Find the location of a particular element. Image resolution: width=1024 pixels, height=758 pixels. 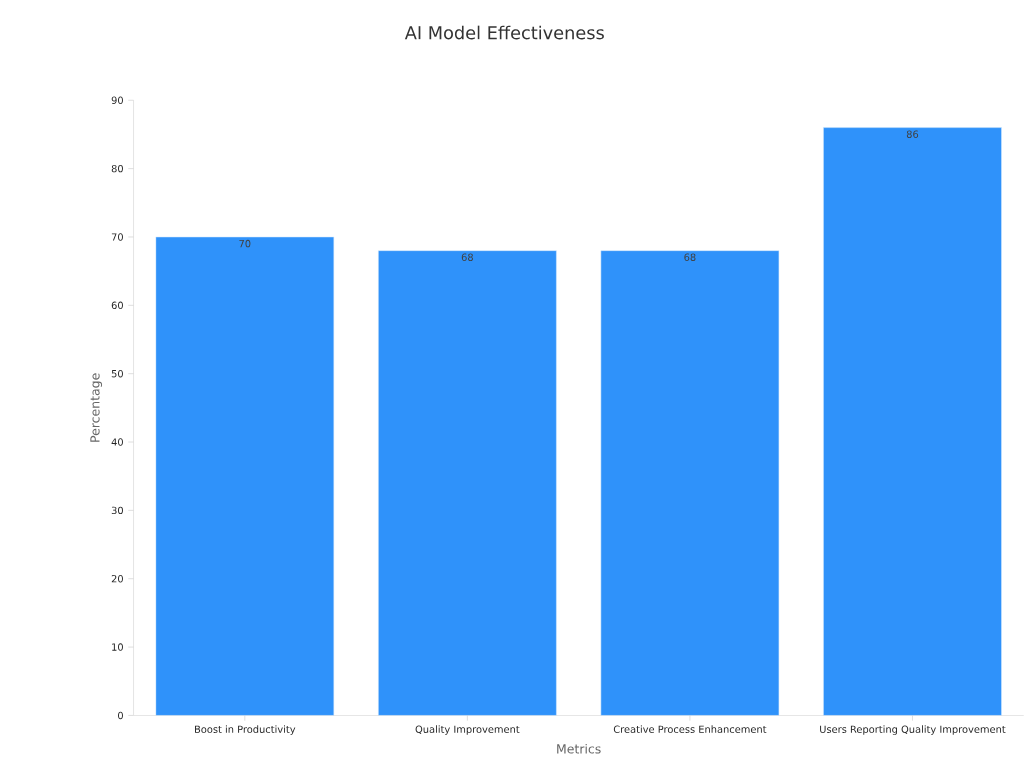

x-tick-label: Quality Improvement is located at coordinates (467, 730).